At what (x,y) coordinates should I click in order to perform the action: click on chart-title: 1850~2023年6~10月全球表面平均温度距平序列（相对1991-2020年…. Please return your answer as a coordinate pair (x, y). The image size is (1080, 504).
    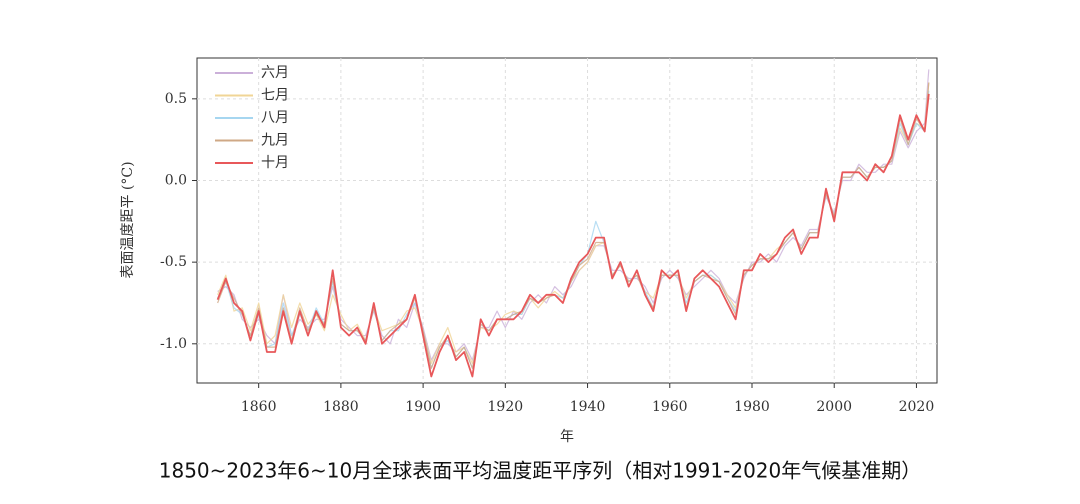
    Looking at the image, I should click on (540, 471).